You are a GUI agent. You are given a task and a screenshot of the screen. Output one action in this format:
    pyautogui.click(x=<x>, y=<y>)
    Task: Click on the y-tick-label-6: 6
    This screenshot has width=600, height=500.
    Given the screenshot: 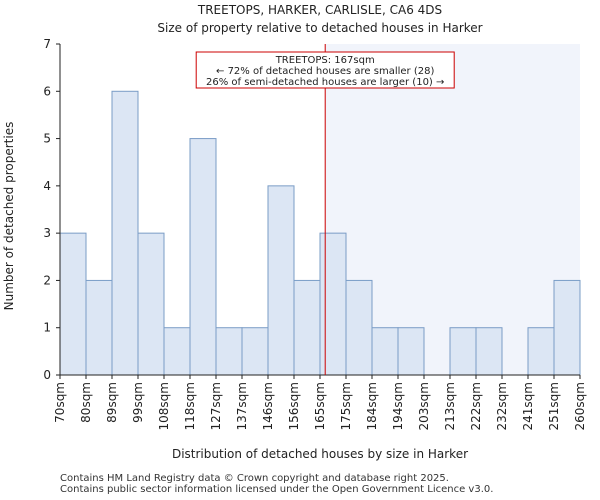 What is the action you would take?
    pyautogui.click(x=47, y=91)
    